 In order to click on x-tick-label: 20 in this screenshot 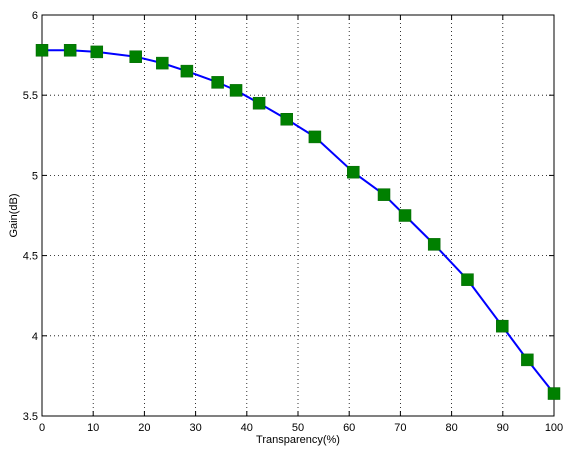, I will do `click(144, 428)`.